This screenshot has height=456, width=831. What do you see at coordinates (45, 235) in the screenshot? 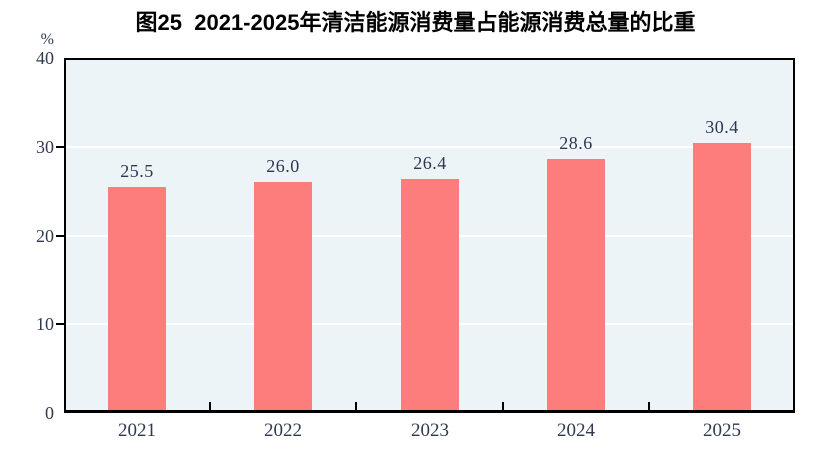
I see `y-tick-label-20: 20` at bounding box center [45, 235].